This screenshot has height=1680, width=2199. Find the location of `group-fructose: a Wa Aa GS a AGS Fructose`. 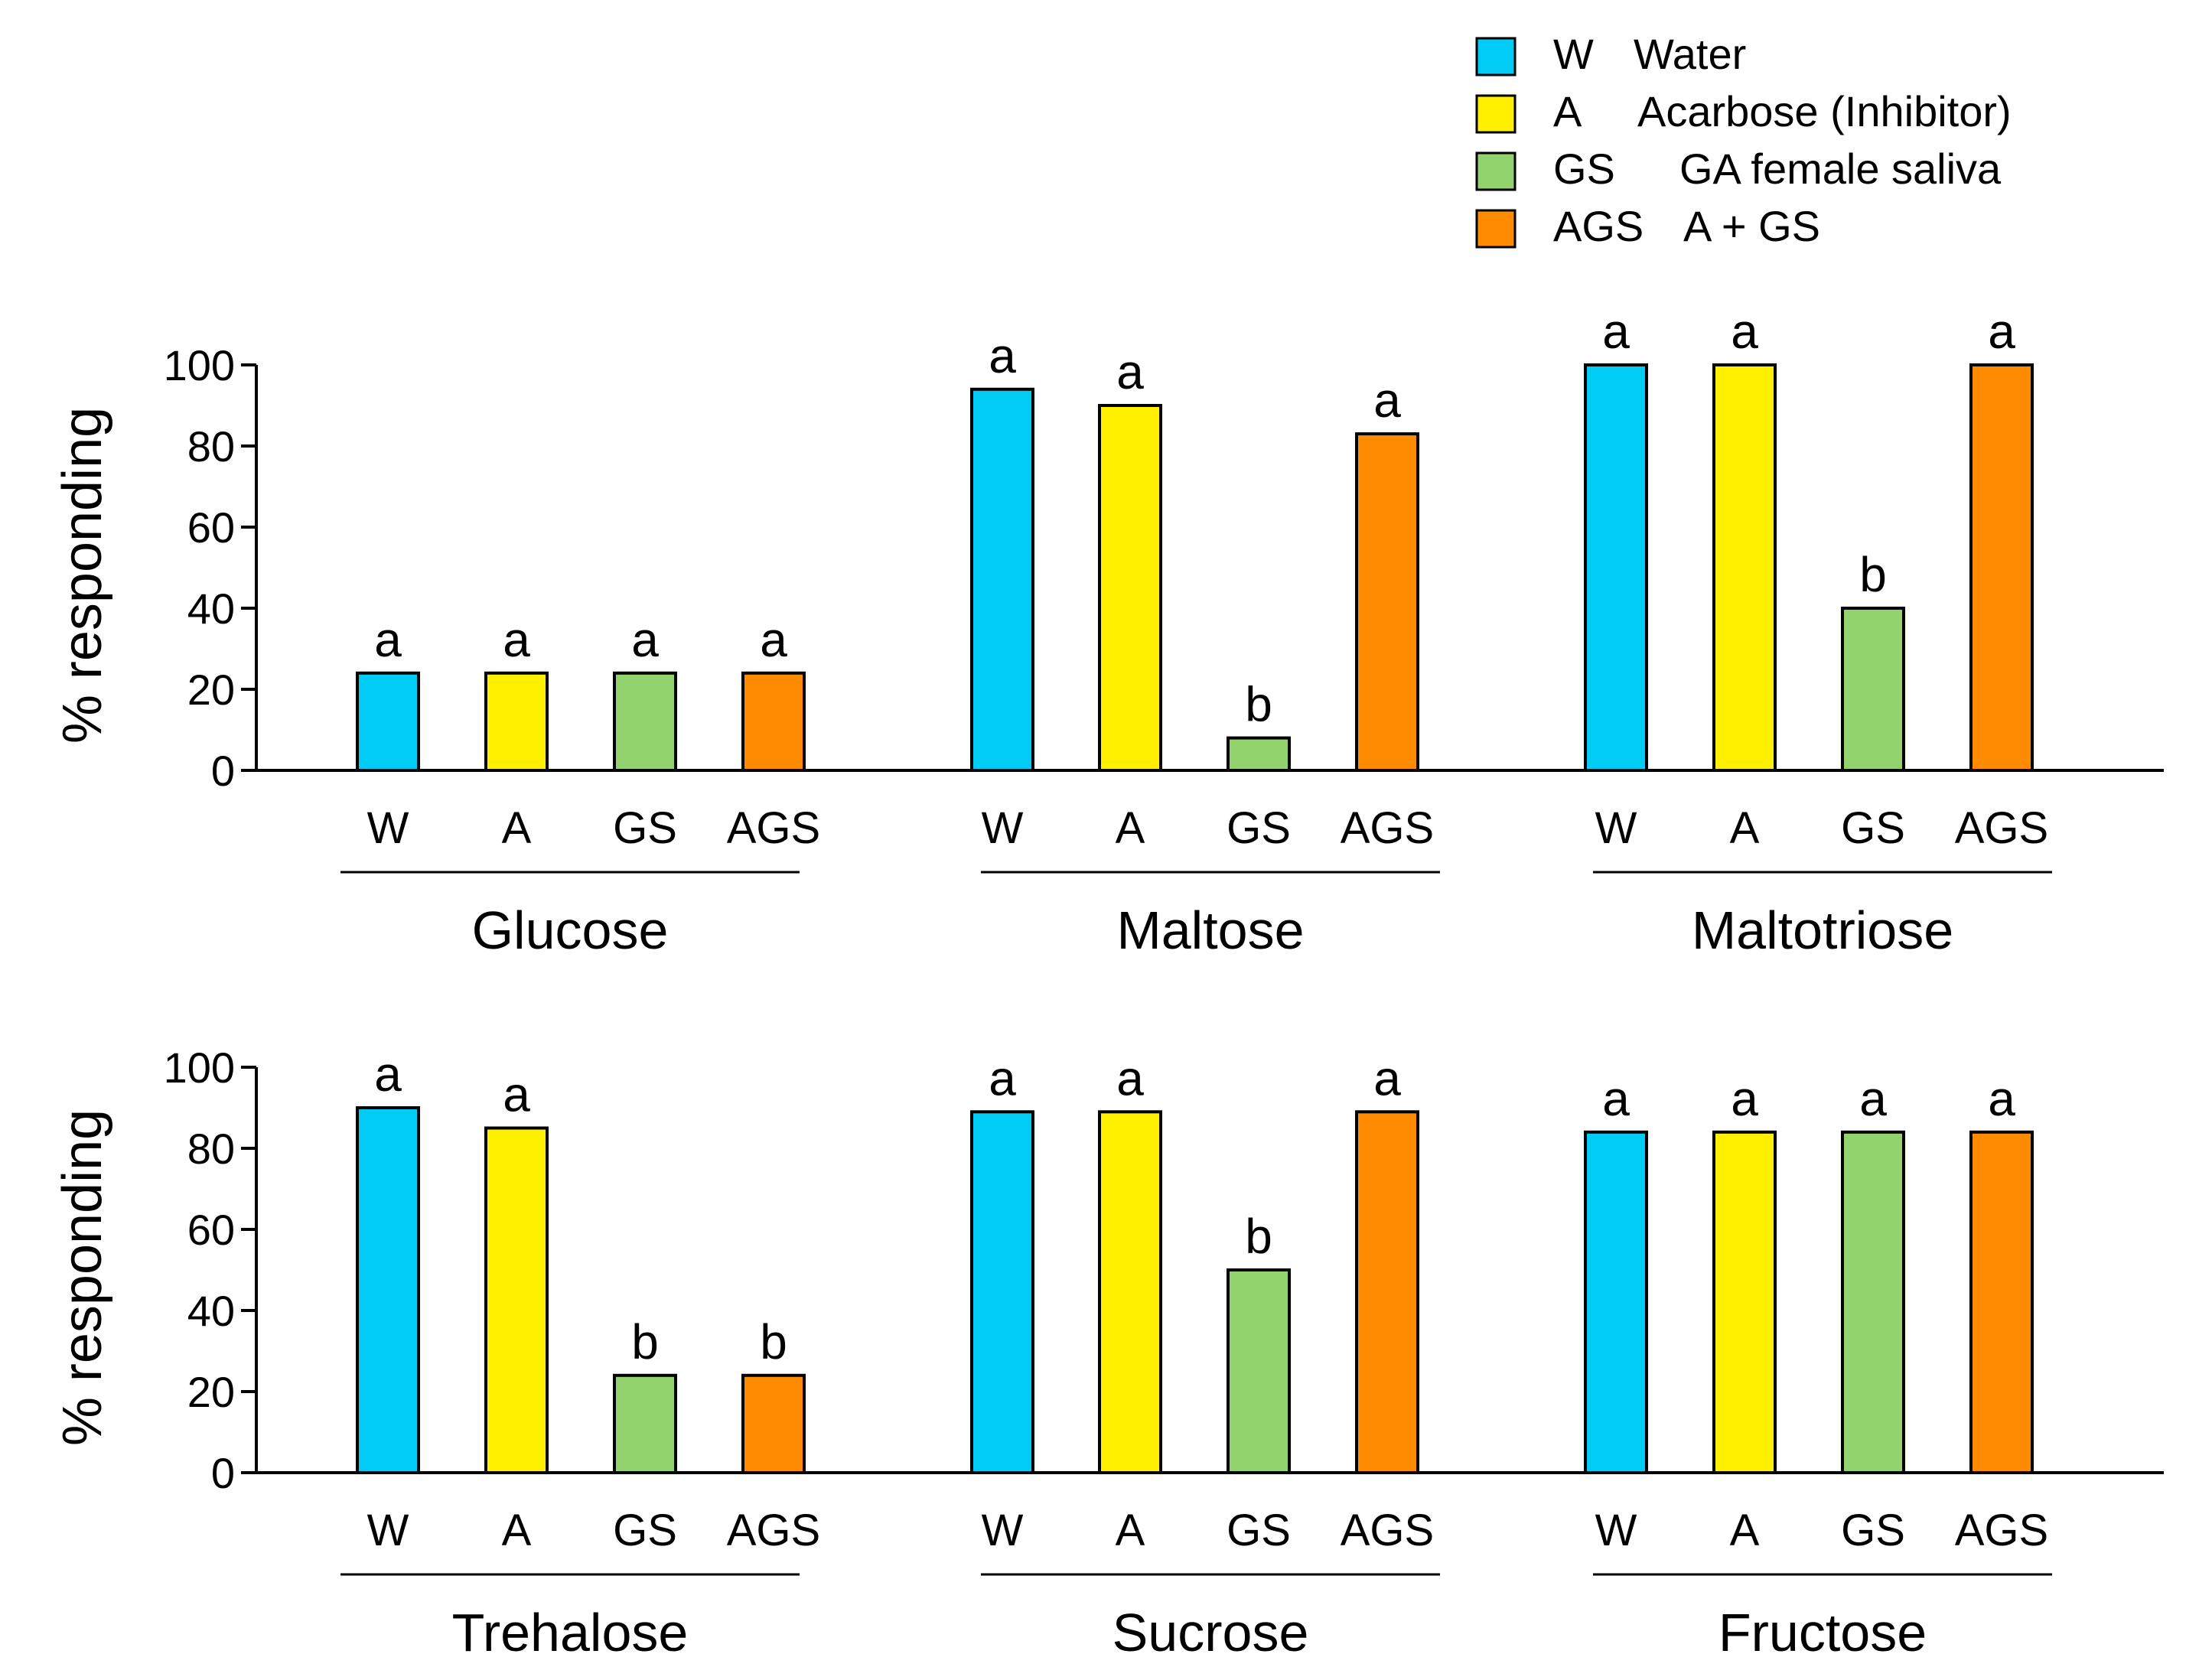

group-fructose: a Wa Aa GS a AGS Fructose is located at coordinates (1818, 1366).